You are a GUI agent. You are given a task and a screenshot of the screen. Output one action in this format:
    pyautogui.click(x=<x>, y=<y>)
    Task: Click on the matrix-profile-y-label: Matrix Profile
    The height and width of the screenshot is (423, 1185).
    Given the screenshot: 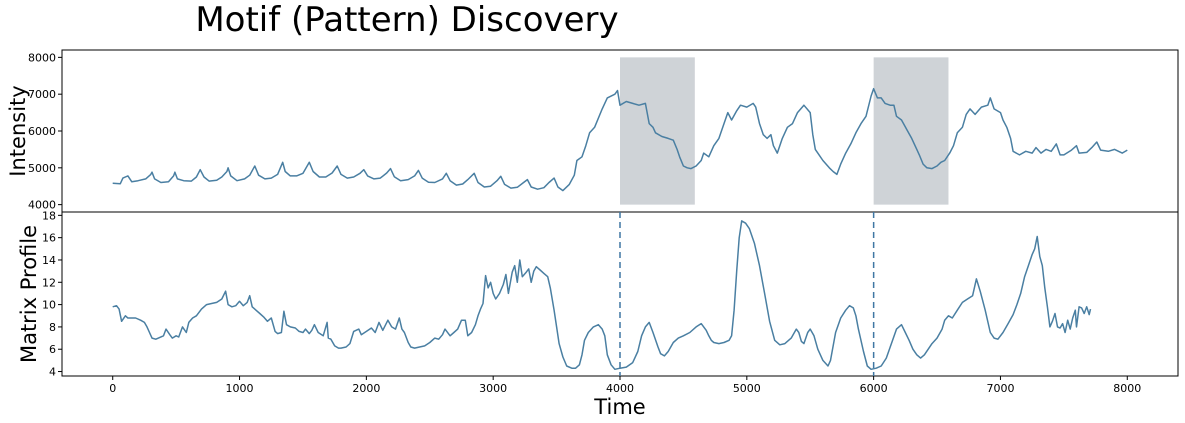 What is the action you would take?
    pyautogui.click(x=29, y=294)
    